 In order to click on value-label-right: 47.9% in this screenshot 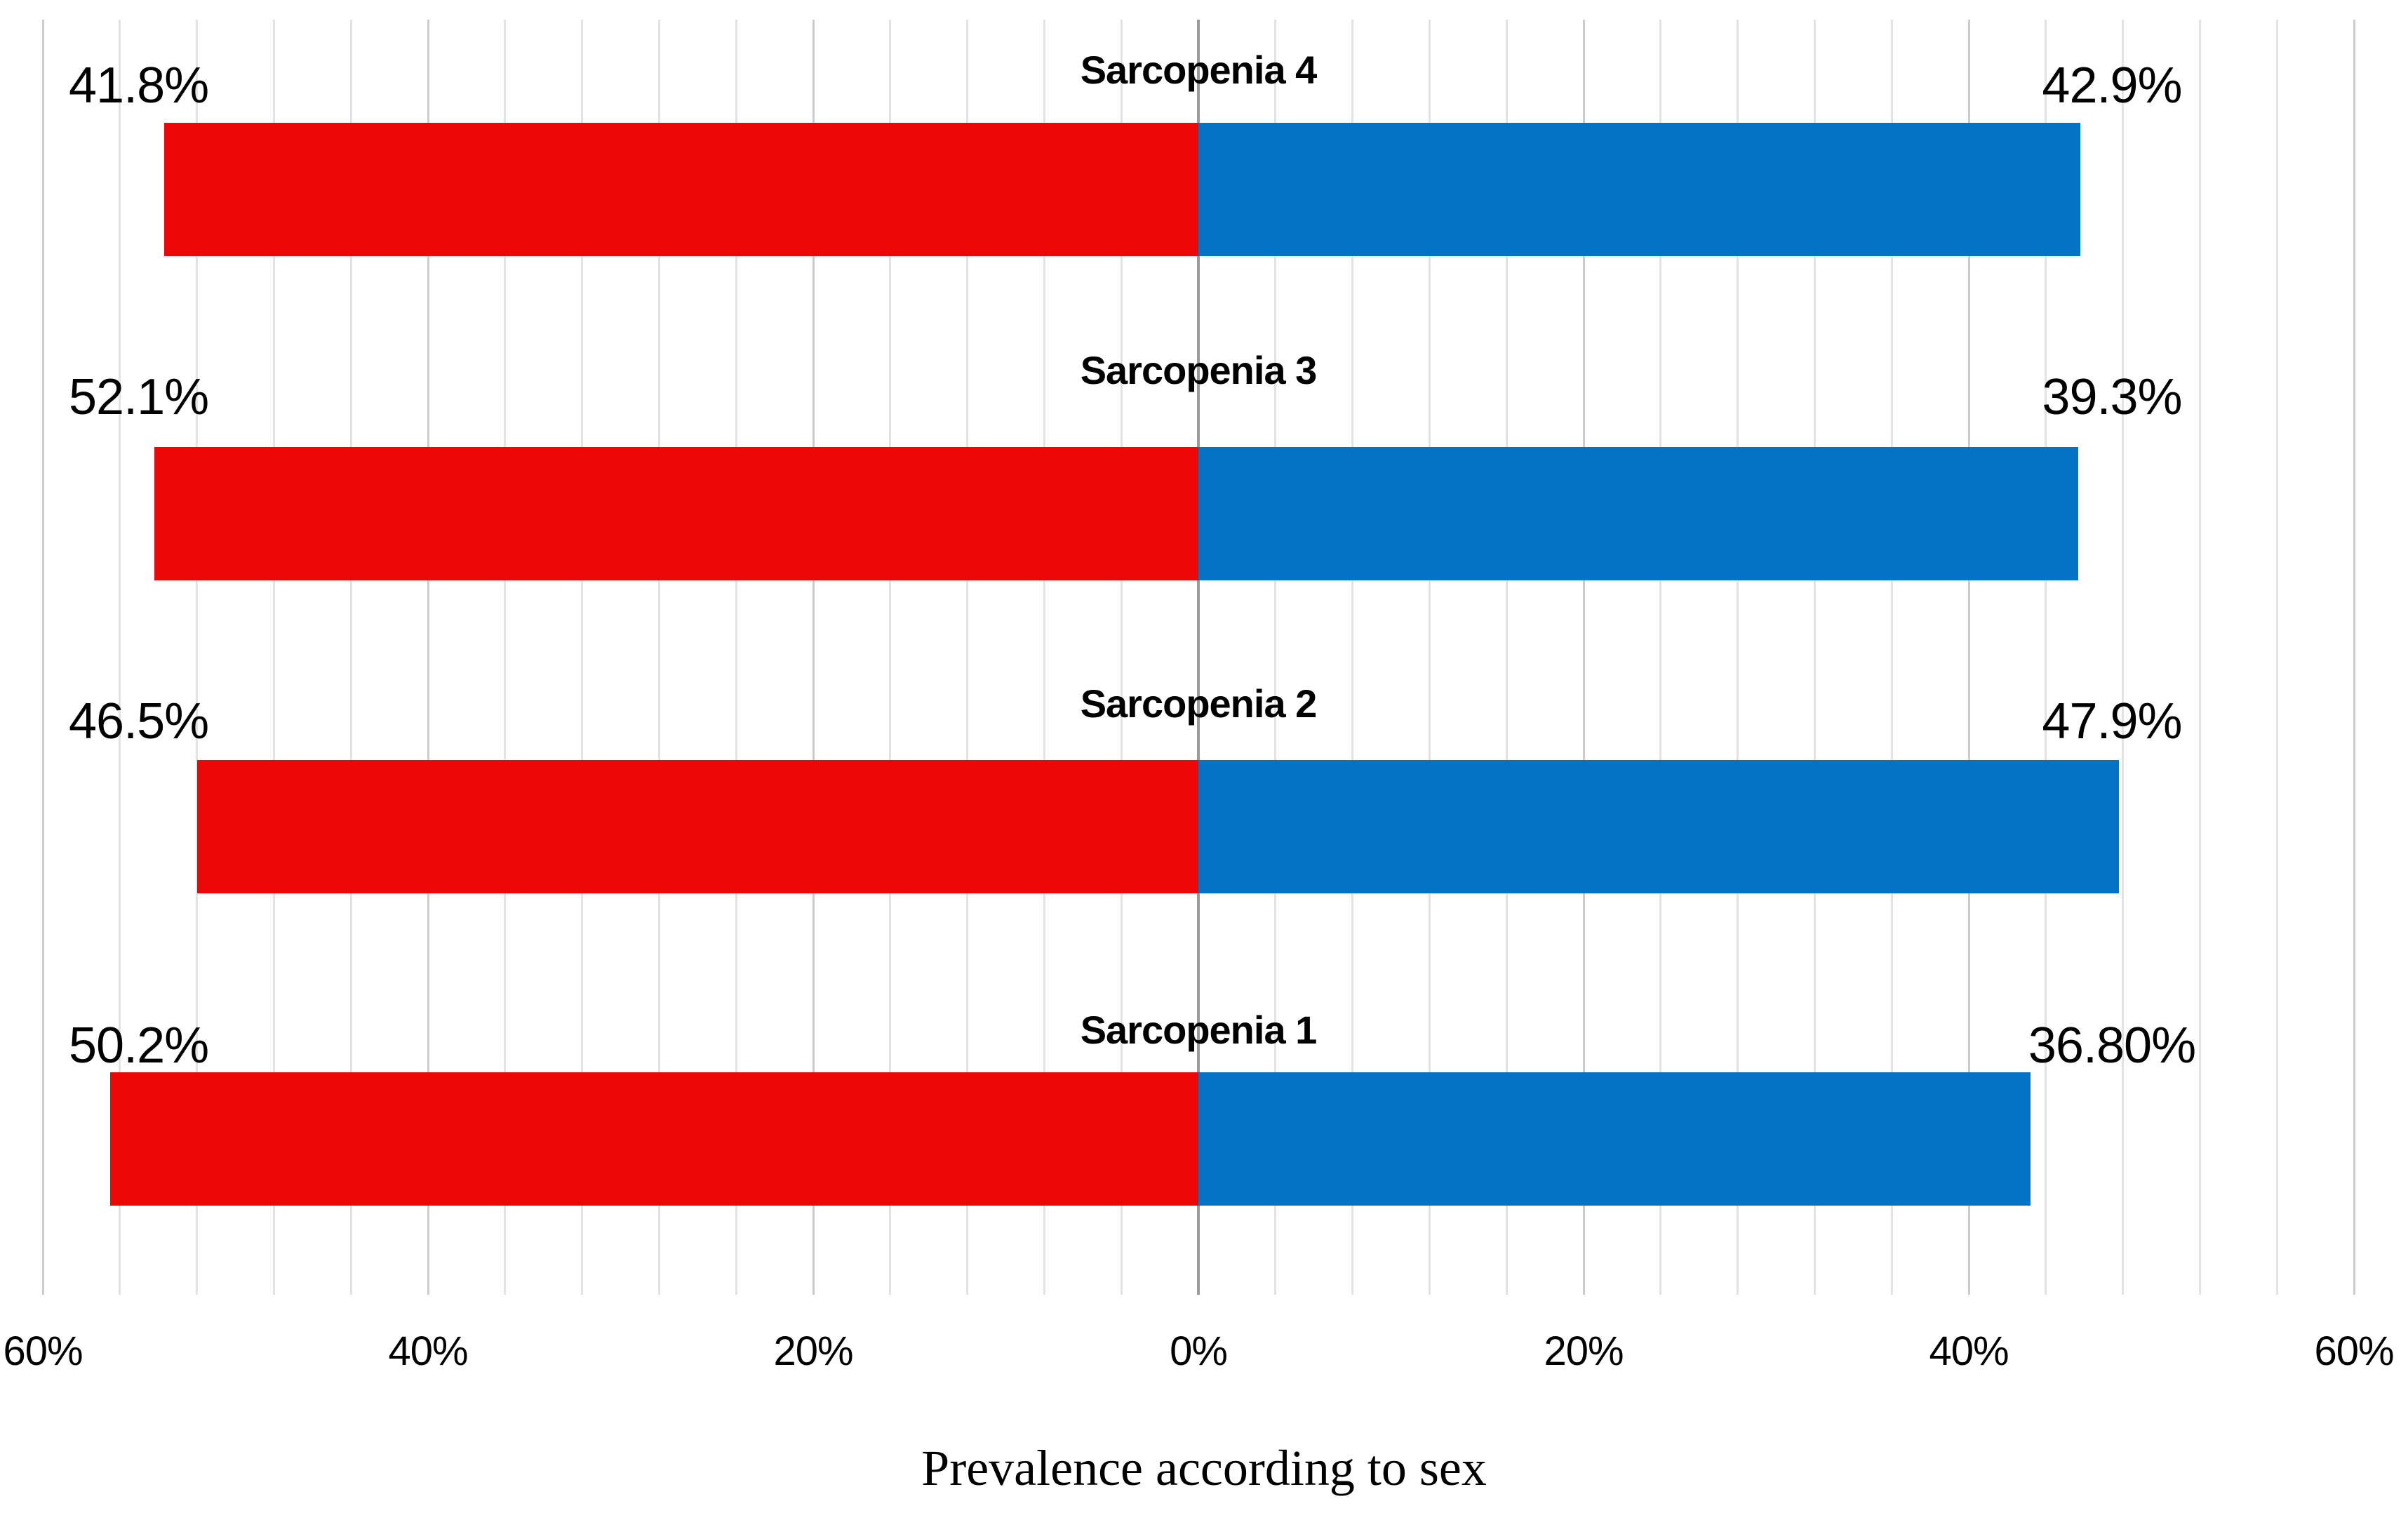, I will do `click(2112, 721)`.